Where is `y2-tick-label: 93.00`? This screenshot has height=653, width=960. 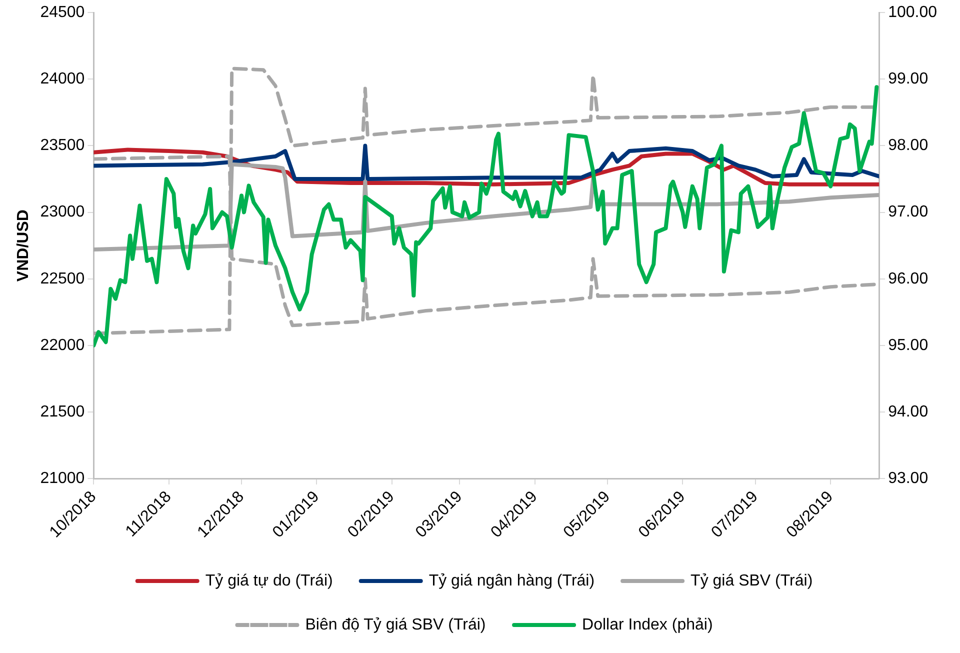
y2-tick-label: 93.00 is located at coordinates (908, 478).